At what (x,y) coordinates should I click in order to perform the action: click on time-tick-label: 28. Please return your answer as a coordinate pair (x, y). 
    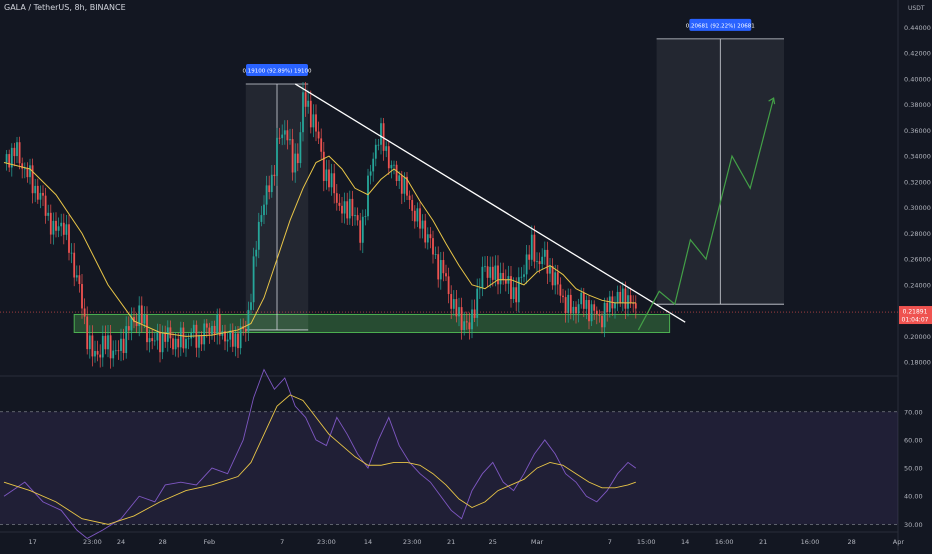
    Looking at the image, I should click on (162, 542).